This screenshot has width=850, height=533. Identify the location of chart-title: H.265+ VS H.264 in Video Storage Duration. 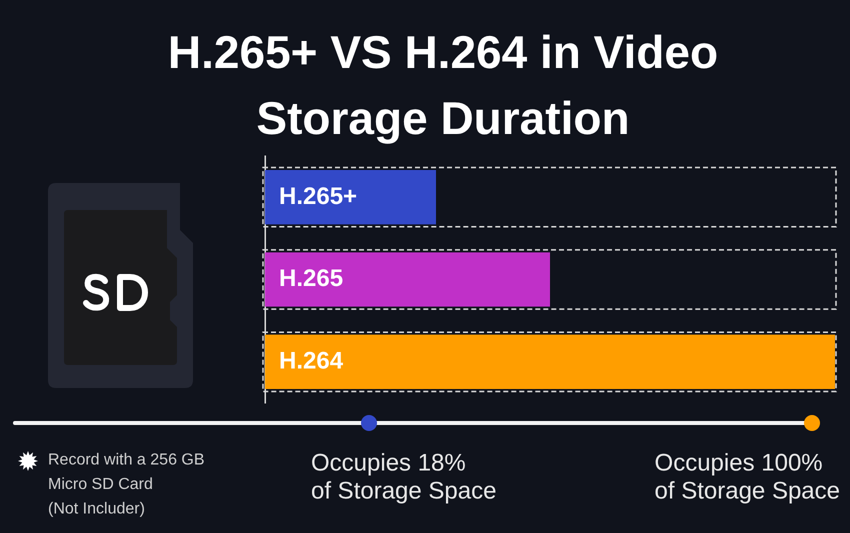
(443, 85).